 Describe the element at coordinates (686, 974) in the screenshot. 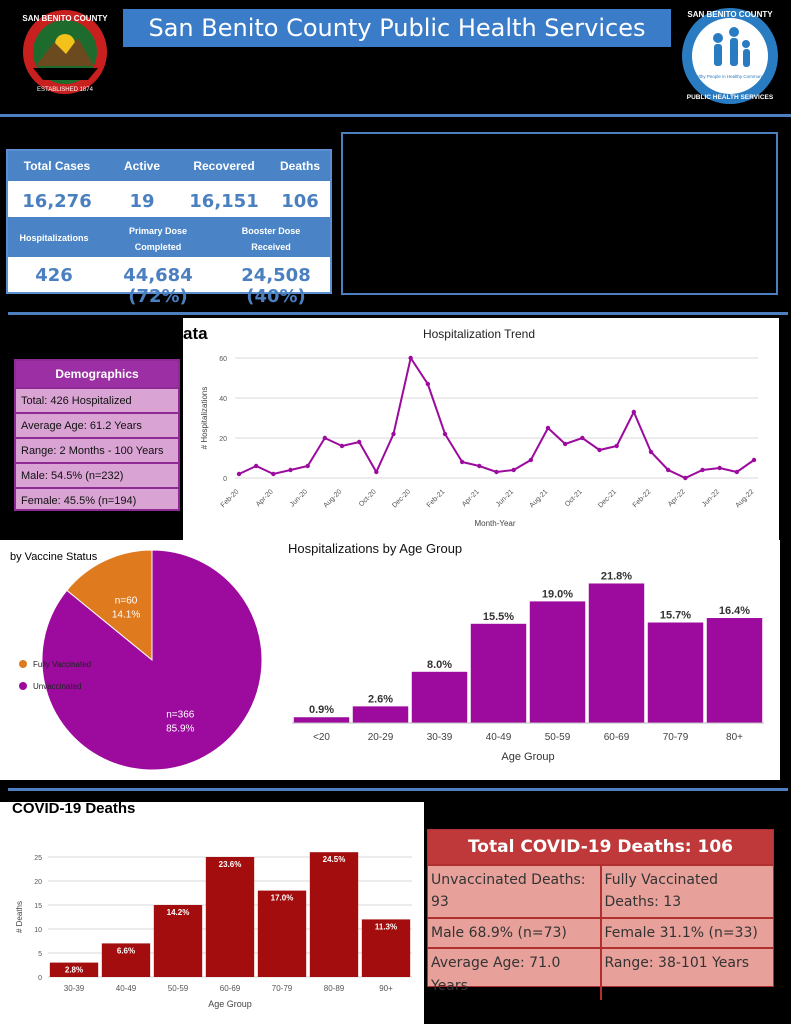

I see `deaths-age-range: Range: 38-101 Years` at that location.